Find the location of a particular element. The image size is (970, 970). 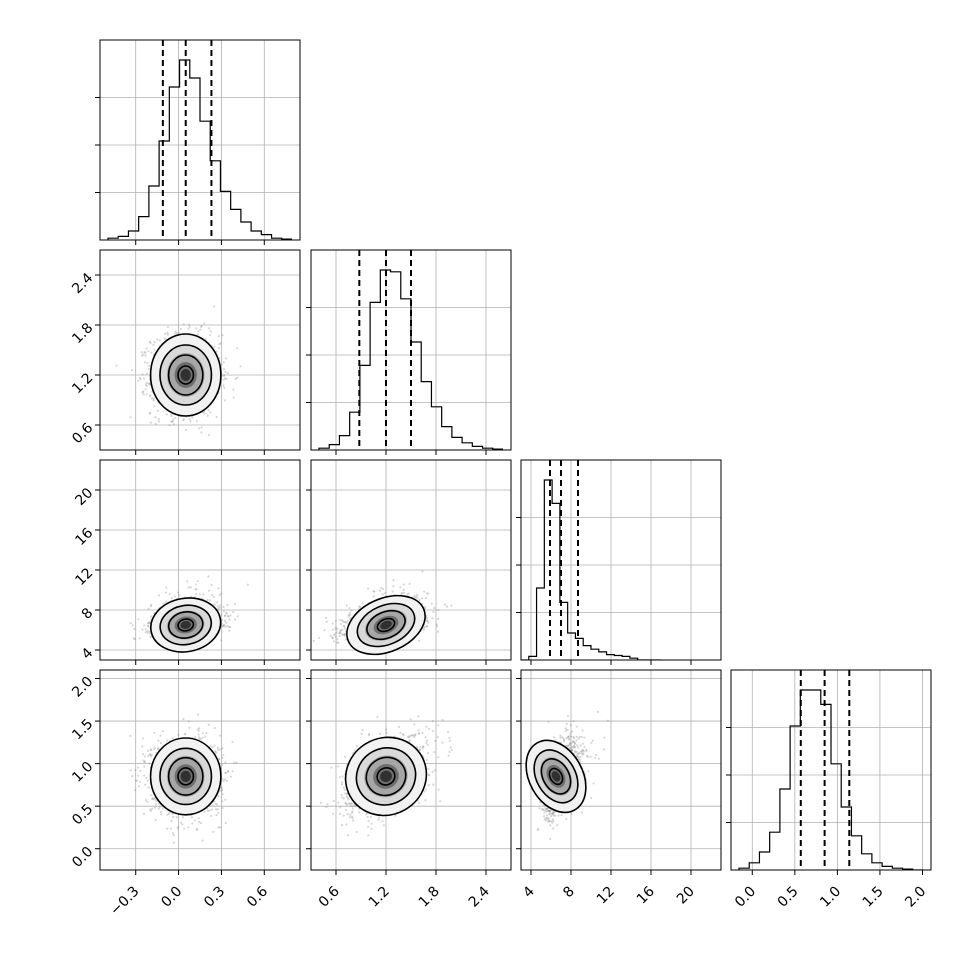

scatter-panel-1-0: 0.61.21.82.4 is located at coordinates (185, 352).